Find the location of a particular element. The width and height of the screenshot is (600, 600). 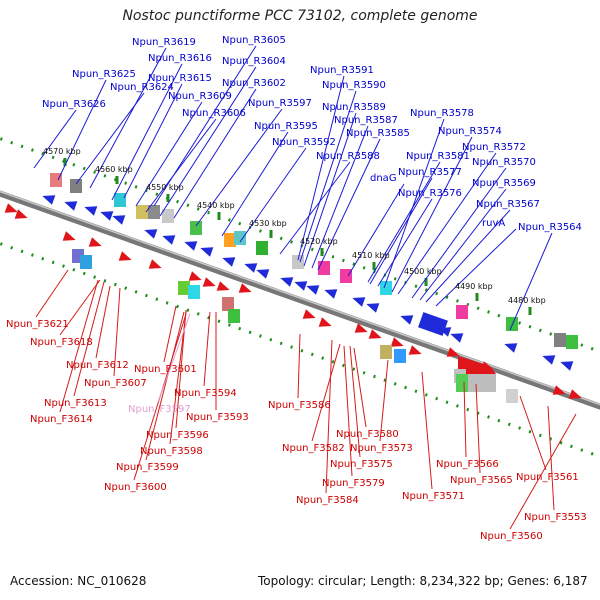

reverse-gene-label: Npun_R3567 is located at coordinates (508, 204).